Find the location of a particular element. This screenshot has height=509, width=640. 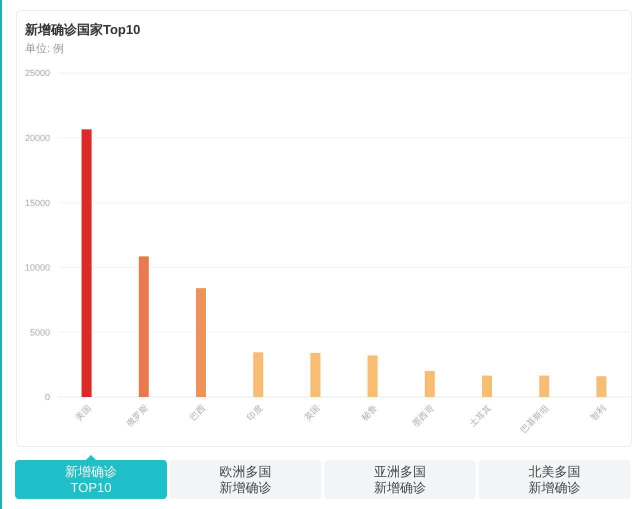

x-tick-label: 墨西哥 is located at coordinates (423, 415).